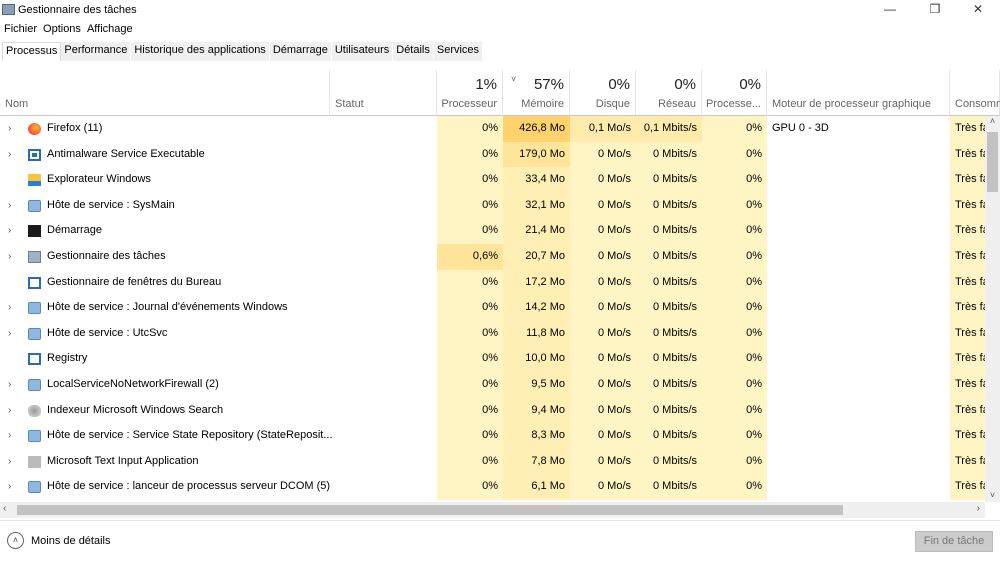 The height and width of the screenshot is (563, 1000). What do you see at coordinates (5, 508) in the screenshot?
I see `scroll-left-icon: ‹` at bounding box center [5, 508].